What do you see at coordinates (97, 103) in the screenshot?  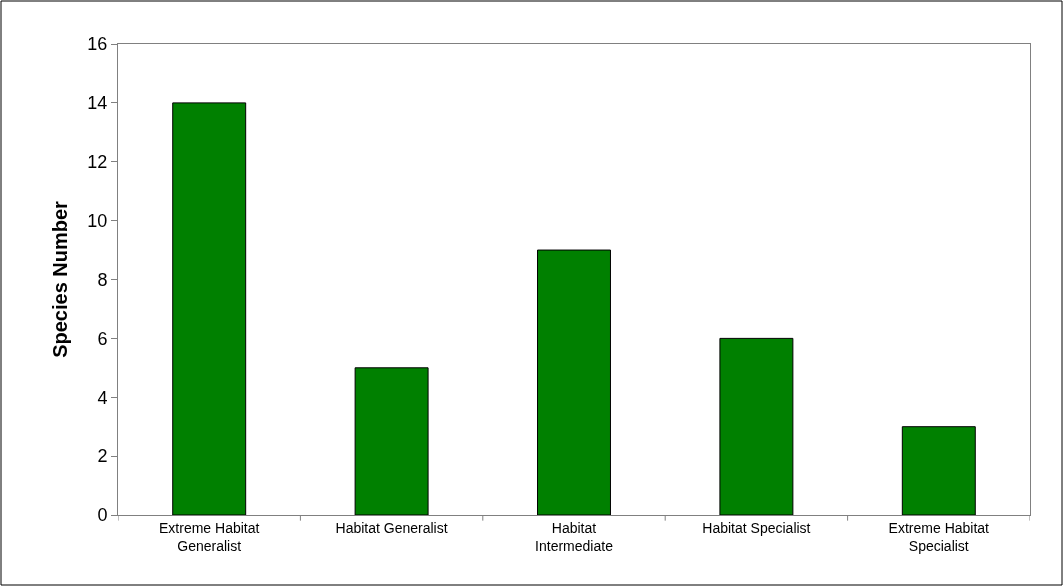 I see `y-tick-label: 14` at bounding box center [97, 103].